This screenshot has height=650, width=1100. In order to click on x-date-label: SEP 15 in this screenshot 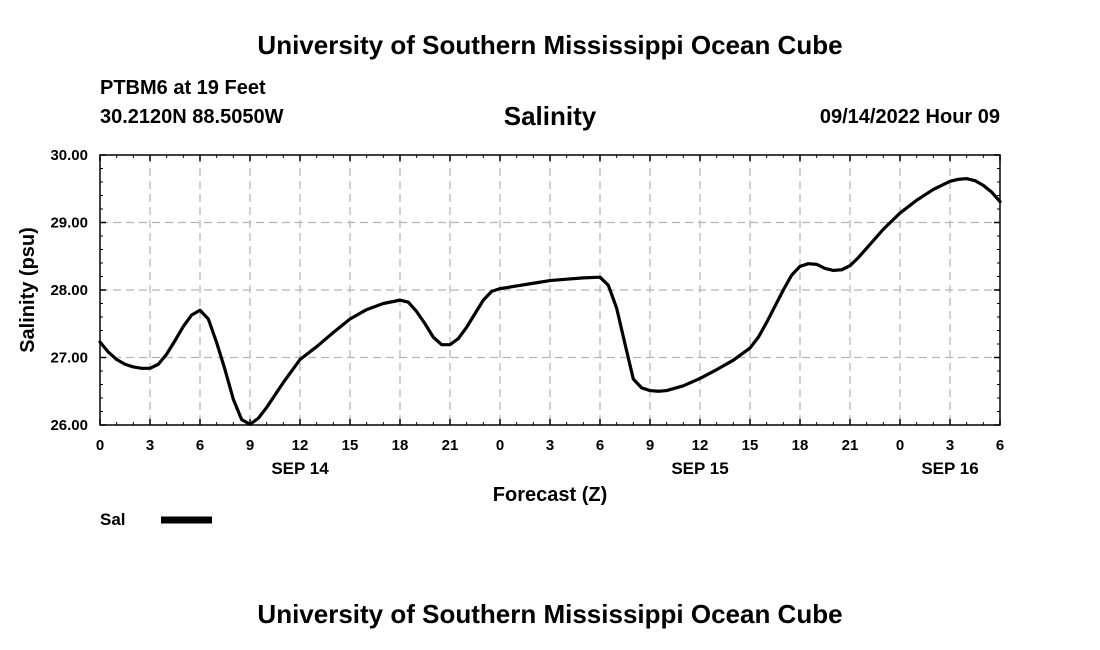, I will do `click(699, 468)`.